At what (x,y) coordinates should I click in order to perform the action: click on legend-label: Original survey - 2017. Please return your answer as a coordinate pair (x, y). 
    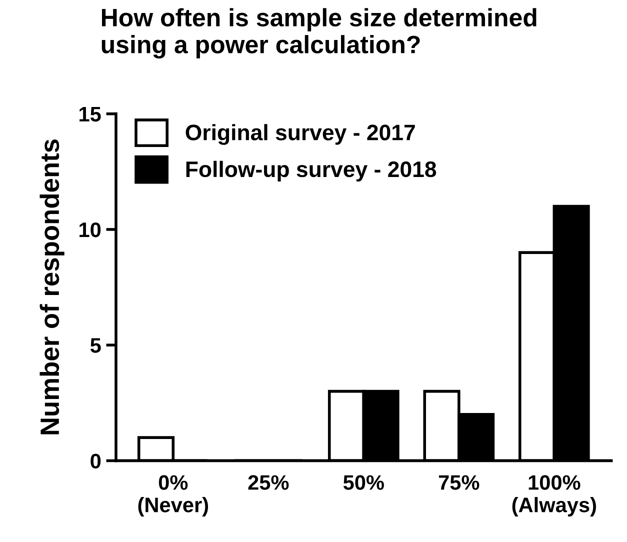
    Looking at the image, I should click on (300, 134).